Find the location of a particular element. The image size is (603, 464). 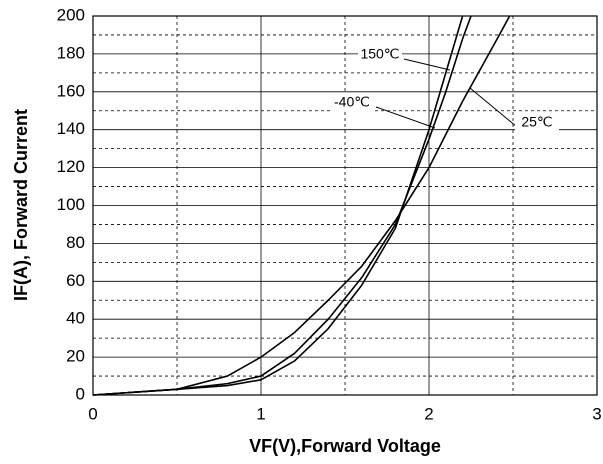

x-tick-label: 2 is located at coordinates (428, 413).